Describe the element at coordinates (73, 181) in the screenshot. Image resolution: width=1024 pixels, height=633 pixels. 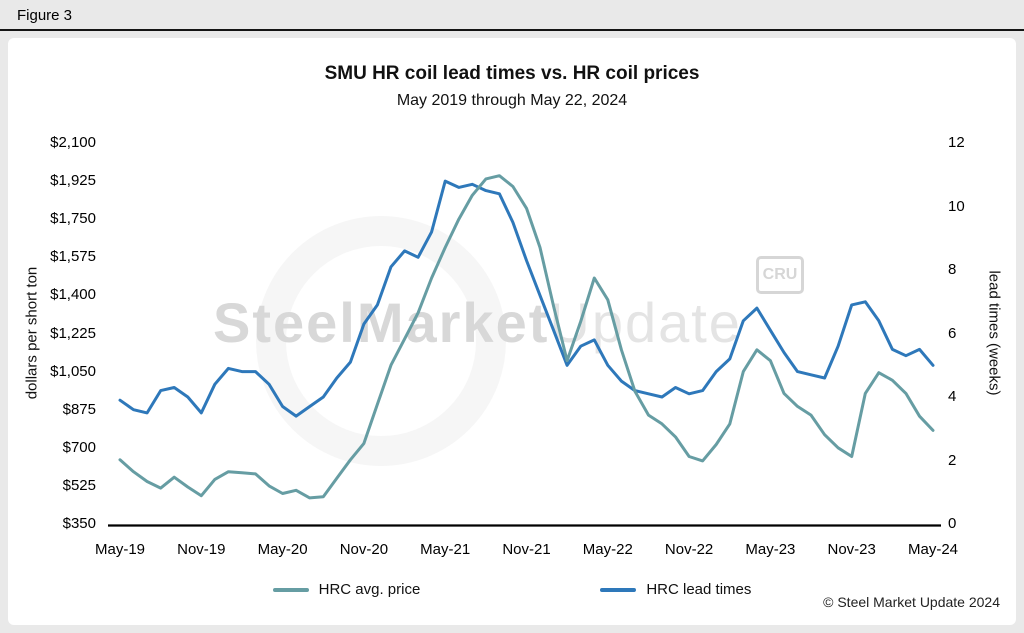
I see `left-axis-tick-label: $1,925` at that location.